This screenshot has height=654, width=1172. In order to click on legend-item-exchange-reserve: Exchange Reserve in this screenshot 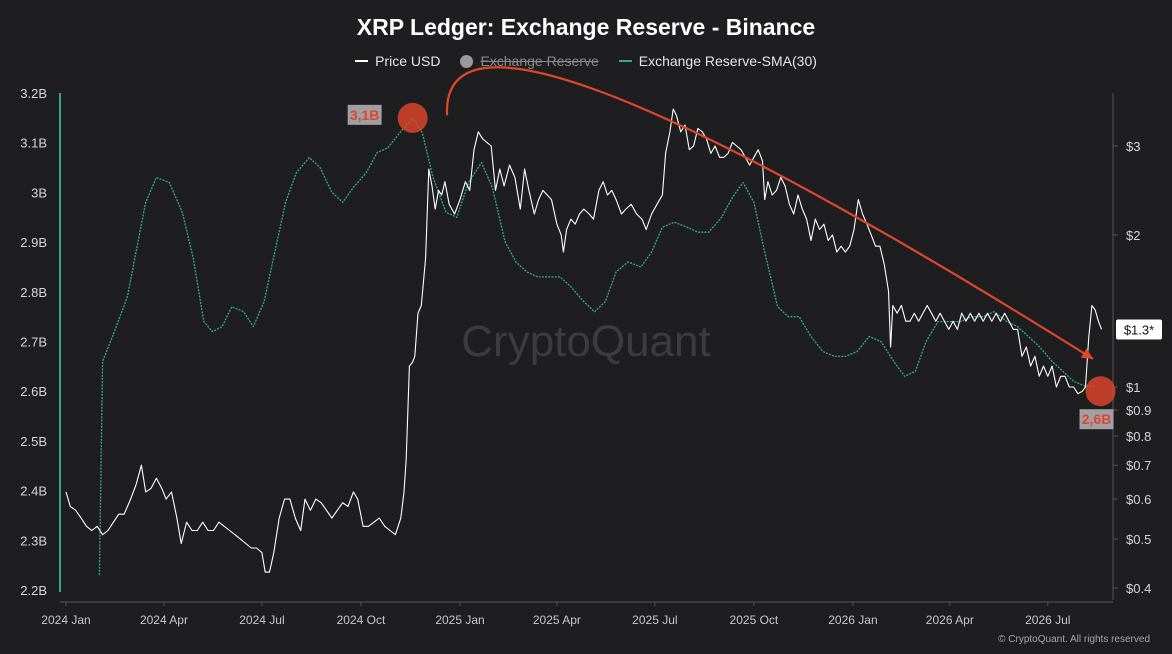, I will do `click(529, 61)`.